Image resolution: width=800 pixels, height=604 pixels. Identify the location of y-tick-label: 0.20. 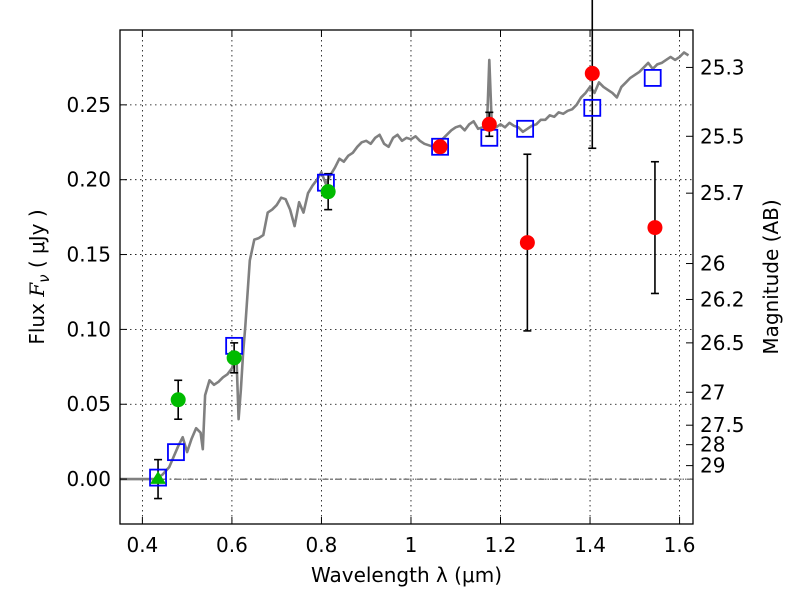
(88, 180).